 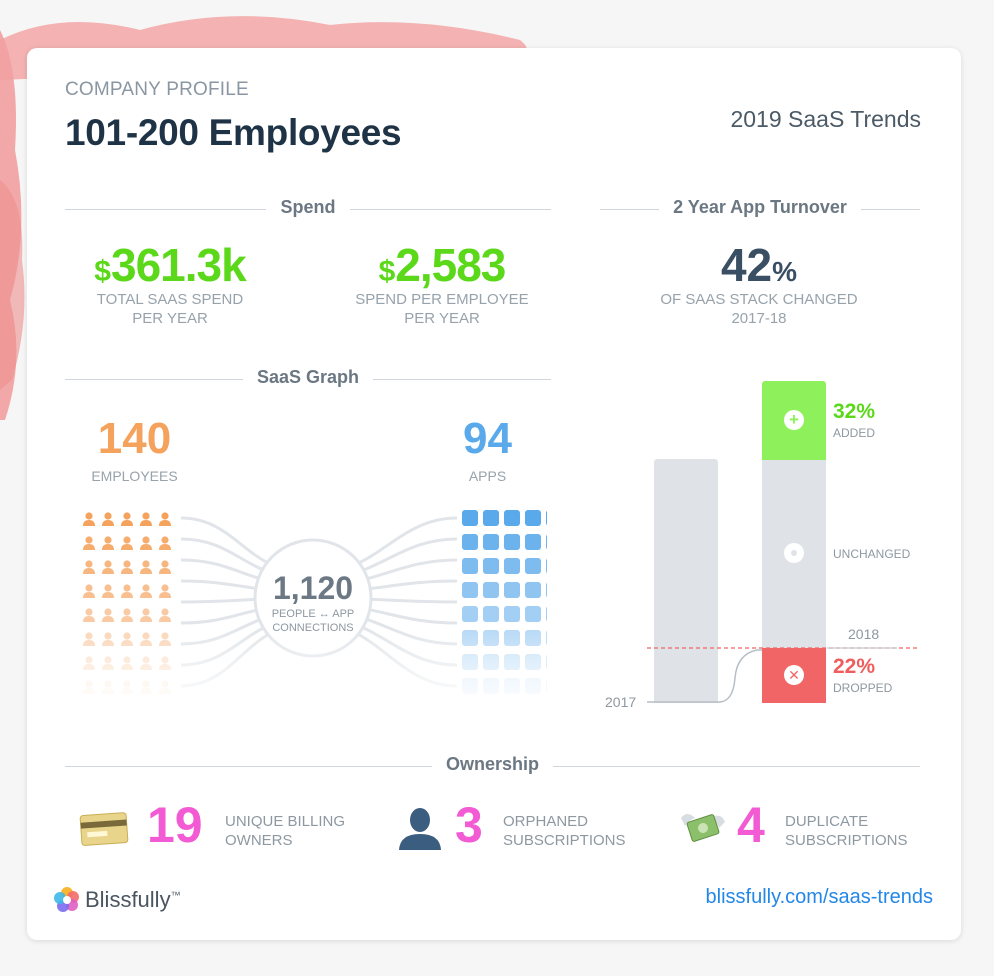 I want to click on connections-caption: PEOPLE ↔ APP CONNECTIONS, so click(x=313, y=621).